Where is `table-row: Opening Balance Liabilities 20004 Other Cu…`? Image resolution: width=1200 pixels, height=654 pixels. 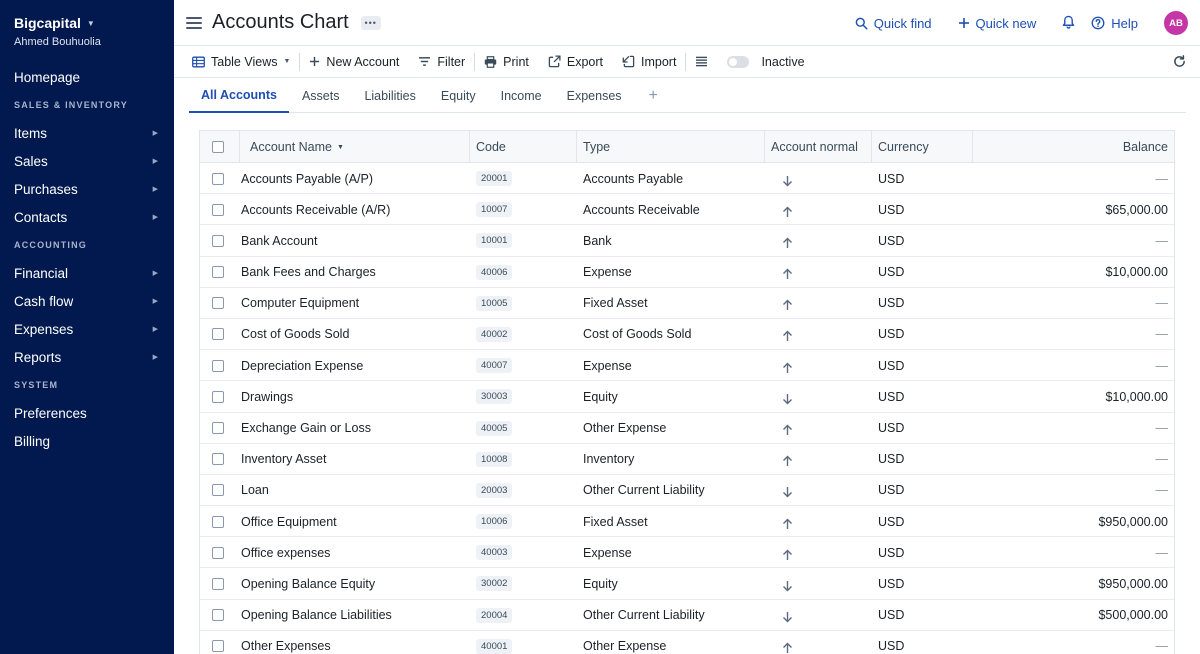 table-row: Opening Balance Liabilities 20004 Other Cu… is located at coordinates (687, 615).